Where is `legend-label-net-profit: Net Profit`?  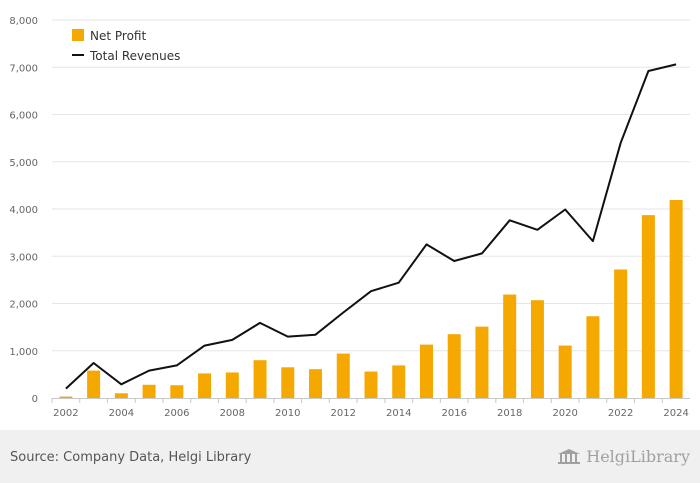 legend-label-net-profit: Net Profit is located at coordinates (118, 36).